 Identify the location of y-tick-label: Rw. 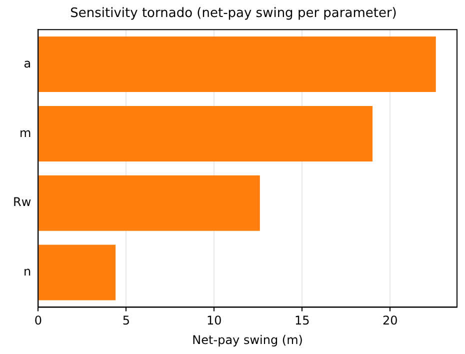
(22, 202).